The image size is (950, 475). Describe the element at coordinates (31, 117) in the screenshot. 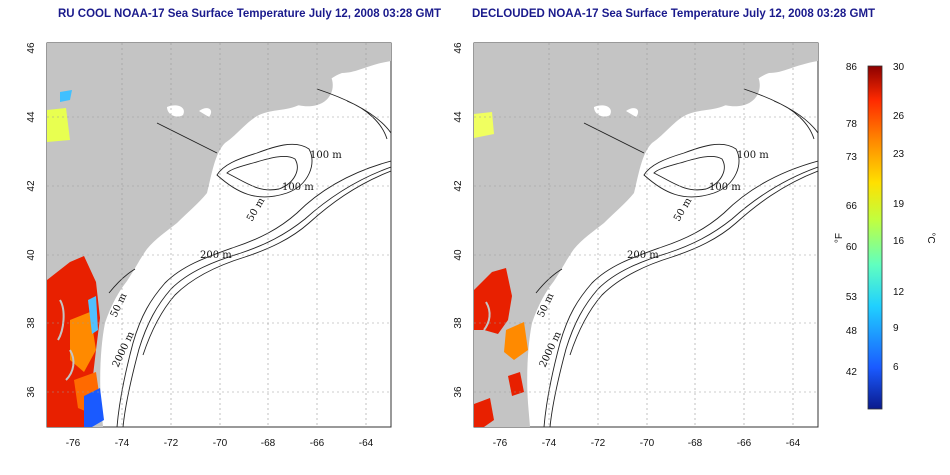

I see `left-lat-tick: 44` at that location.